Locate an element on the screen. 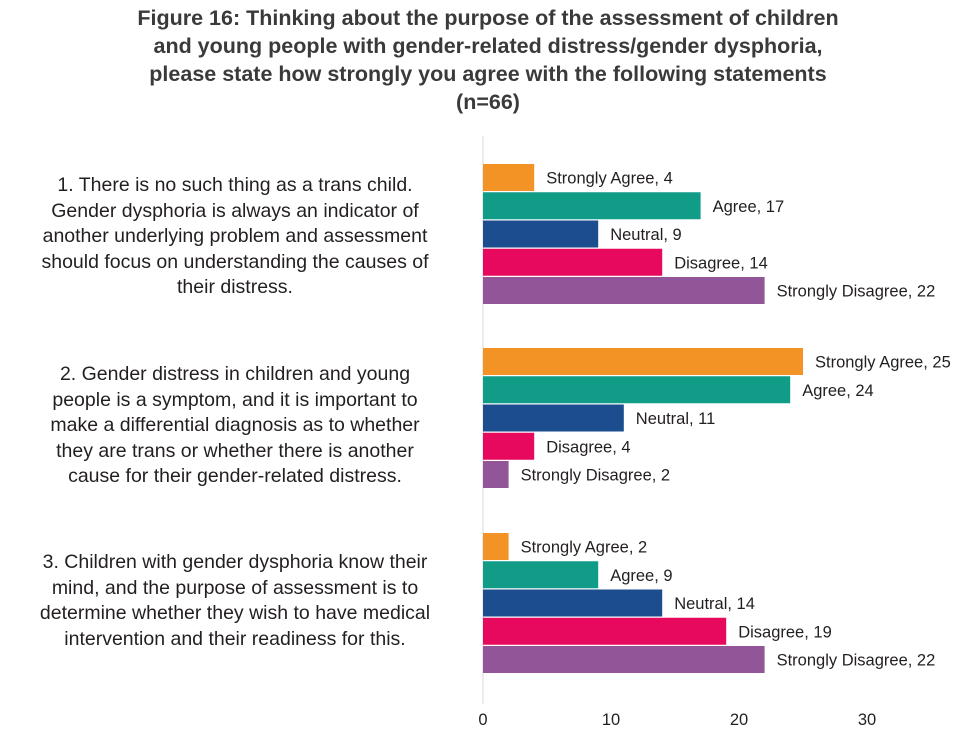 The image size is (976, 736). category-label-line: cause for their gender-related distress. is located at coordinates (235, 476).